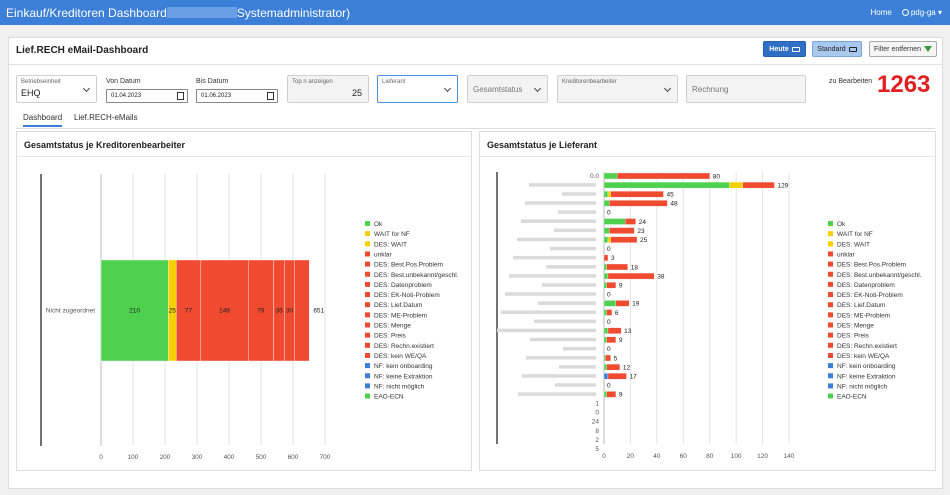 The width and height of the screenshot is (950, 495). I want to click on bis-datum-input: 01.06.2023, so click(237, 96).